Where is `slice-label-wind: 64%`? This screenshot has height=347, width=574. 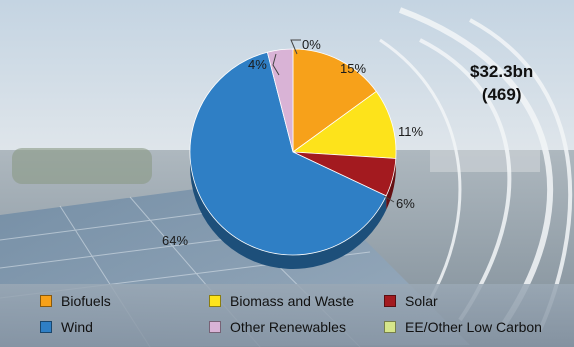 slice-label-wind: 64% is located at coordinates (175, 240).